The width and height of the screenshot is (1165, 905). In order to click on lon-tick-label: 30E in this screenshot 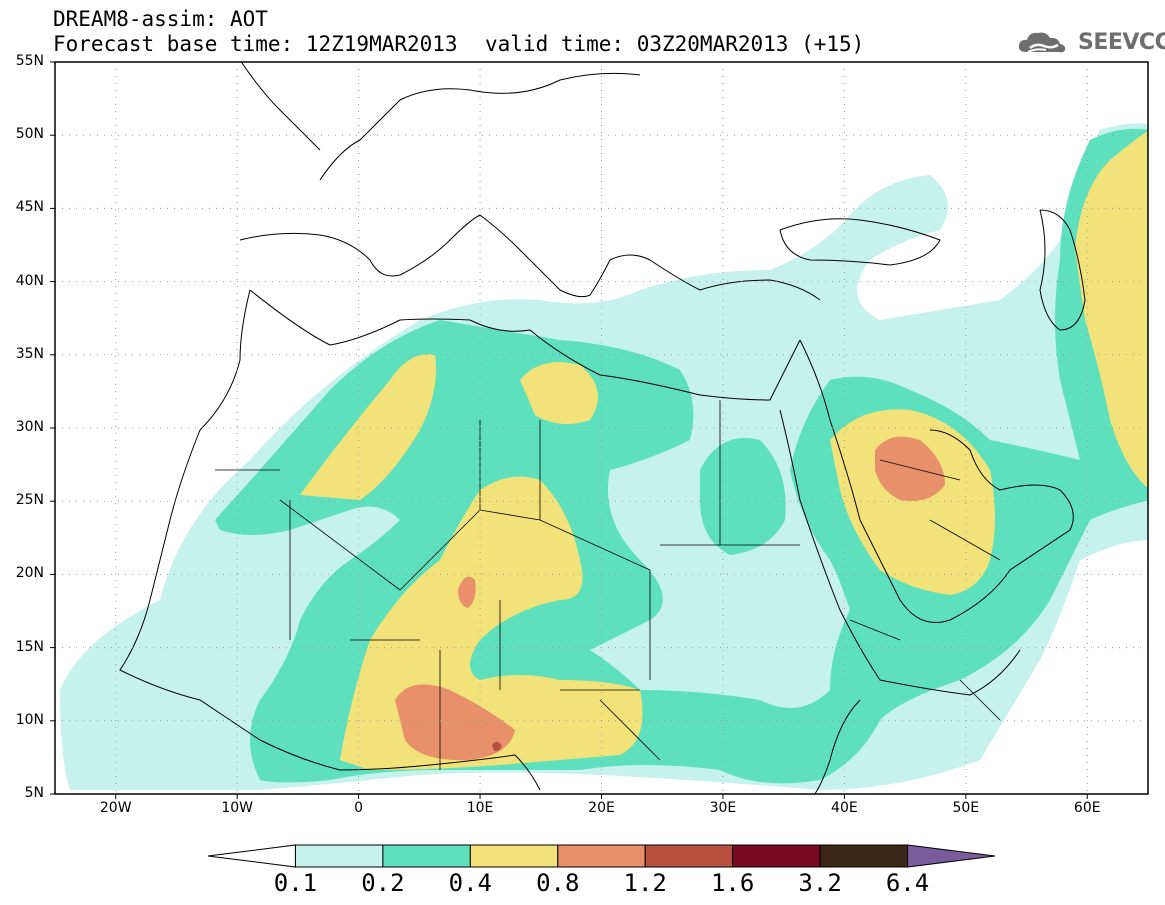, I will do `click(723, 808)`.